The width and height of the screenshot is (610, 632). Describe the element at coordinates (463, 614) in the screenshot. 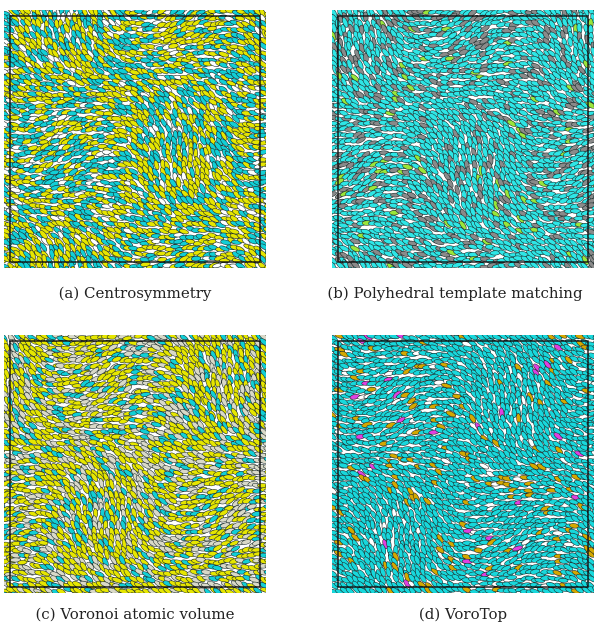

I see `caption-d: (d) VoroTop` at that location.